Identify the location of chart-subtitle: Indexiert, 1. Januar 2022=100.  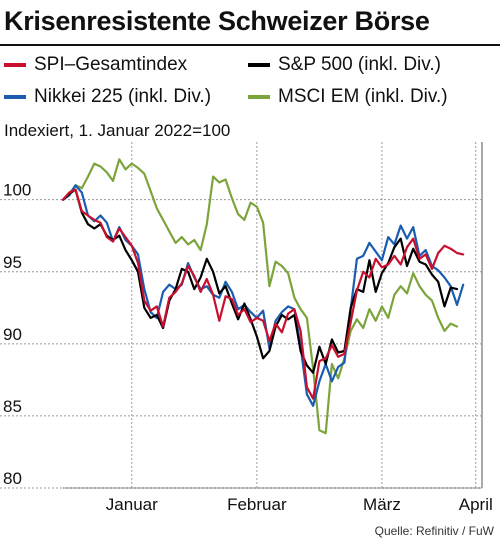
(117, 130).